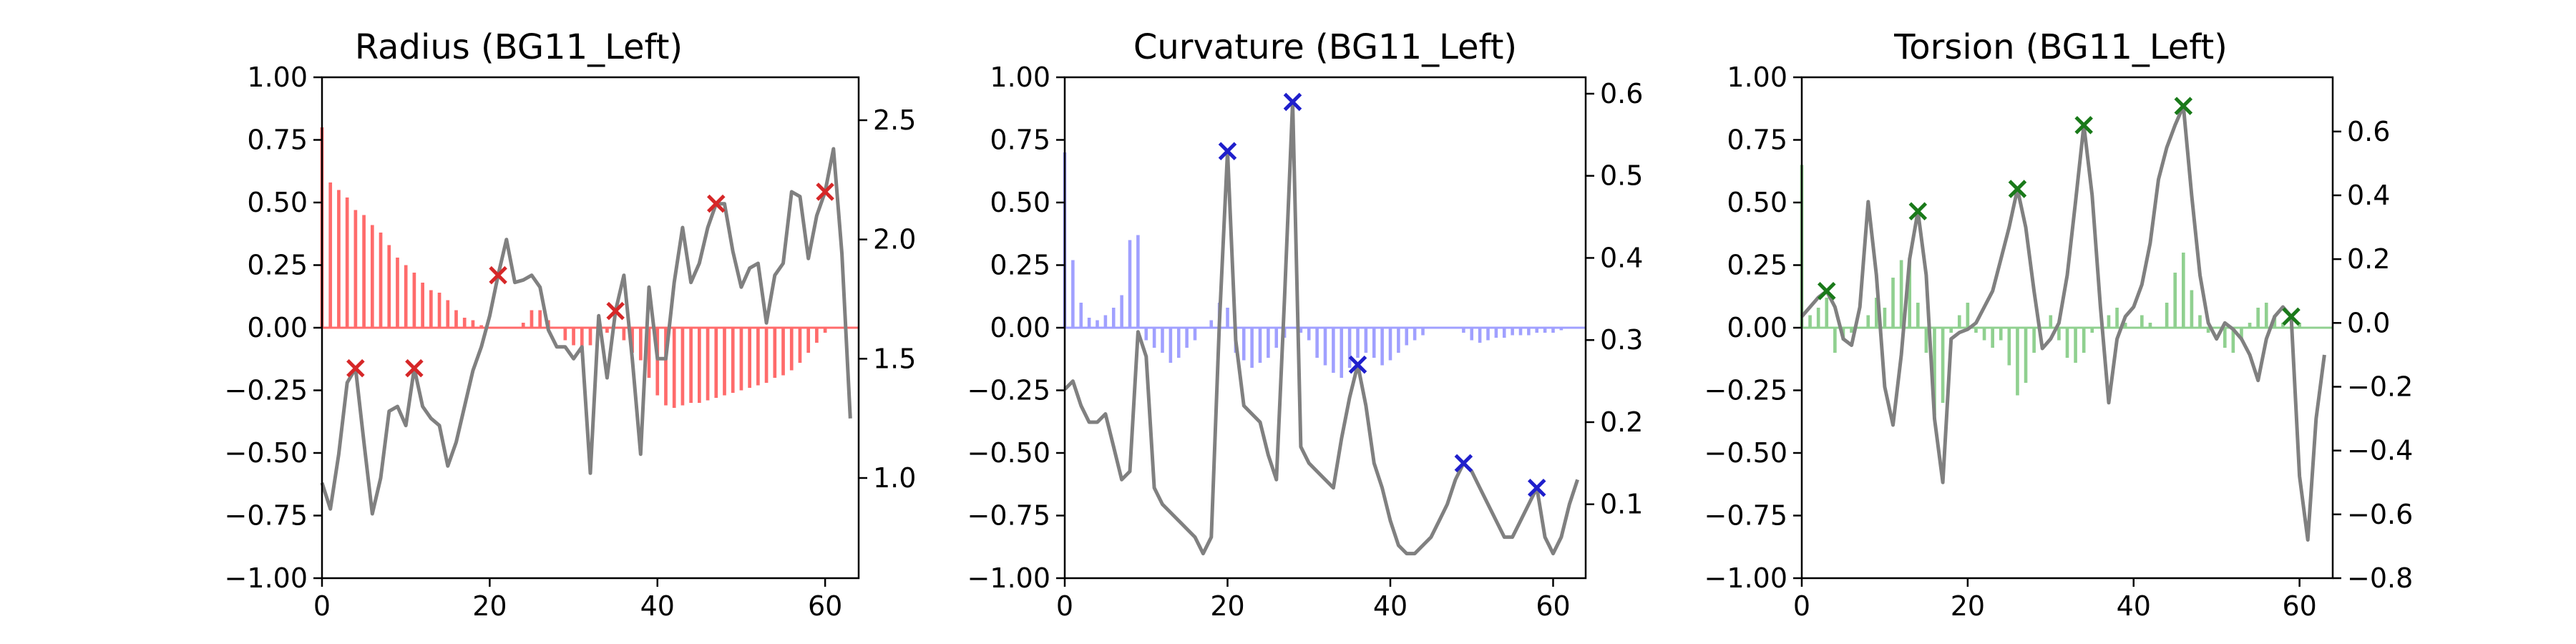 The height and width of the screenshot is (644, 2576). What do you see at coordinates (2380, 451) in the screenshot?
I see `torsion-y2-tick-label: −0.4` at bounding box center [2380, 451].